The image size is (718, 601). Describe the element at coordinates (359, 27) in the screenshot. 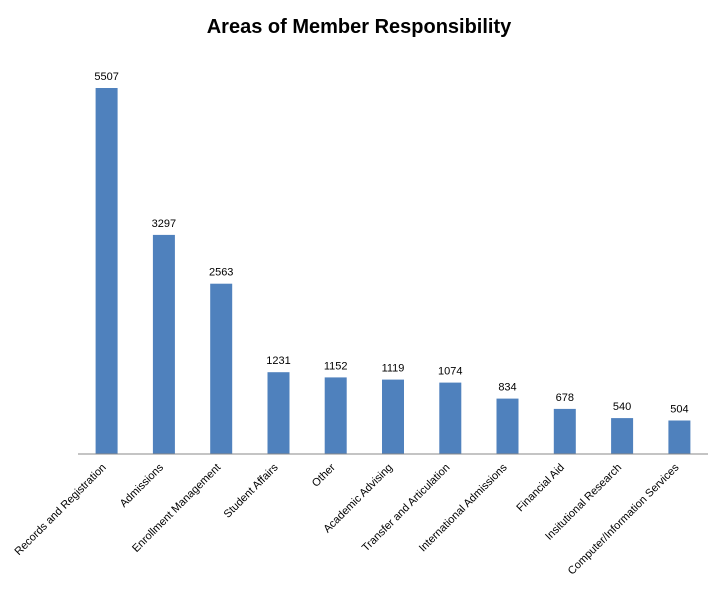

I see `chart-title: Areas of Member Responsibility` at that location.